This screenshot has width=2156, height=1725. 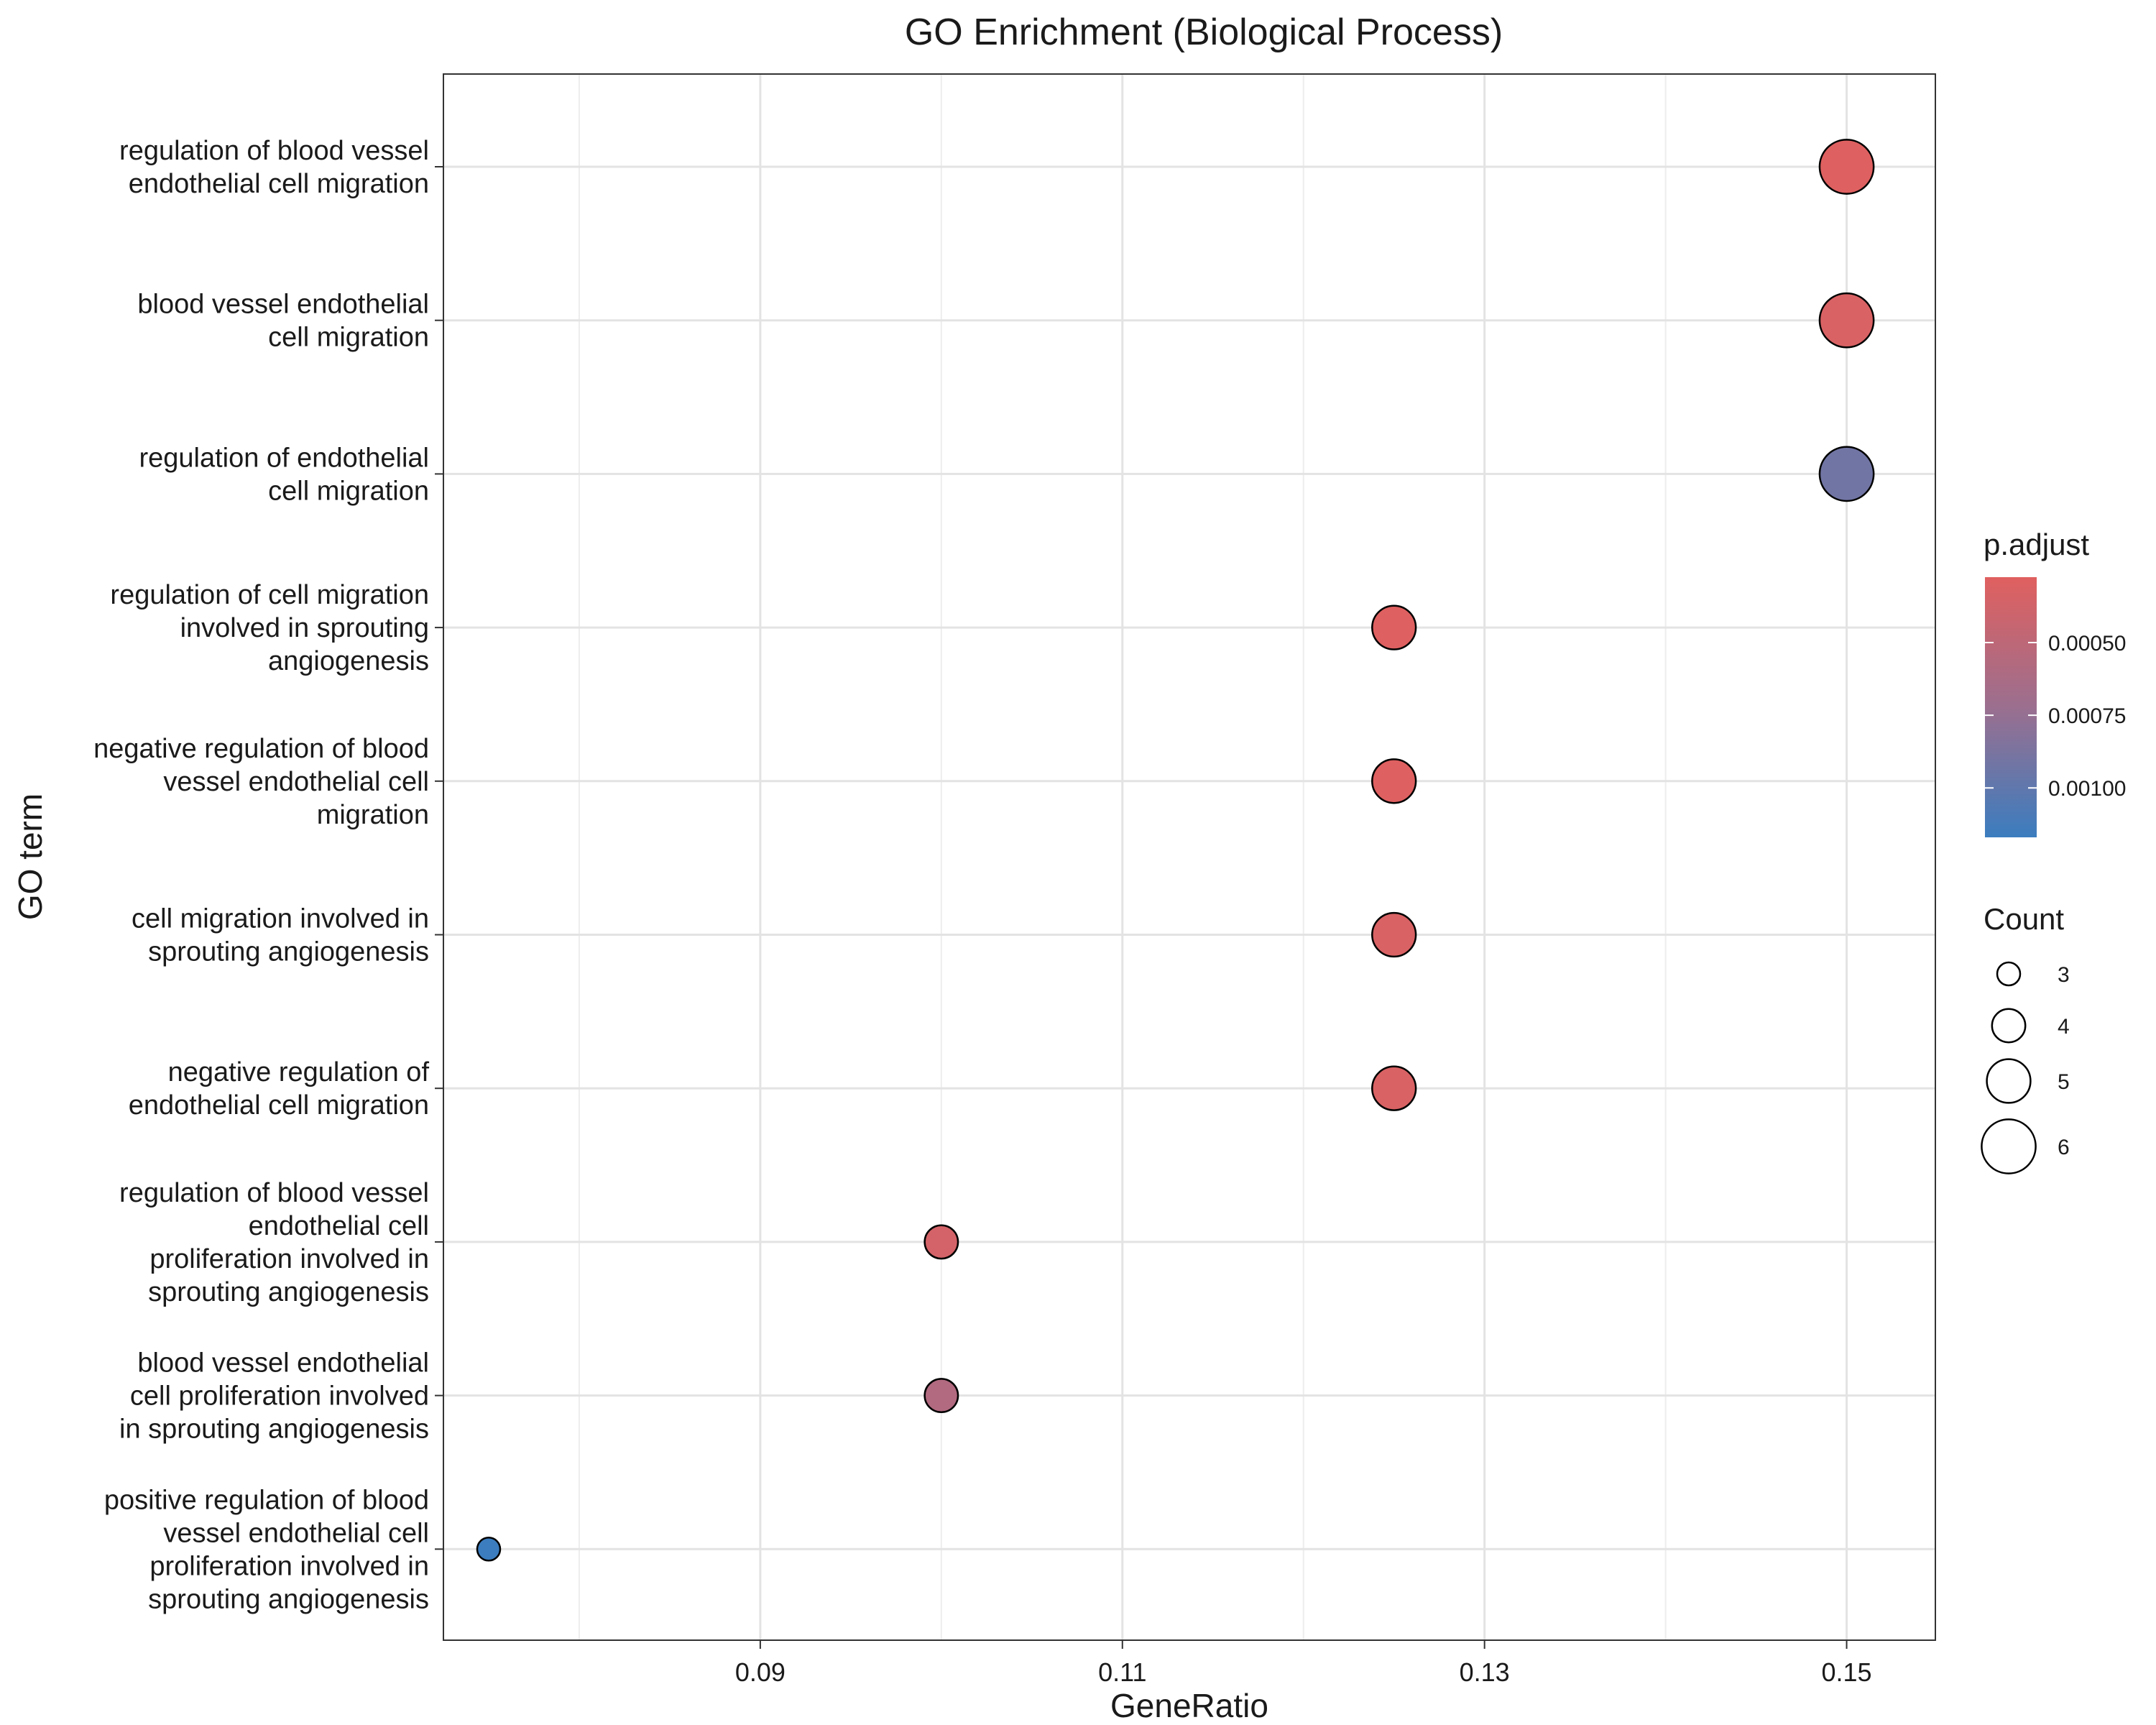 What do you see at coordinates (304, 628) in the screenshot?
I see `y-tick-label-line: involved in sprouting` at bounding box center [304, 628].